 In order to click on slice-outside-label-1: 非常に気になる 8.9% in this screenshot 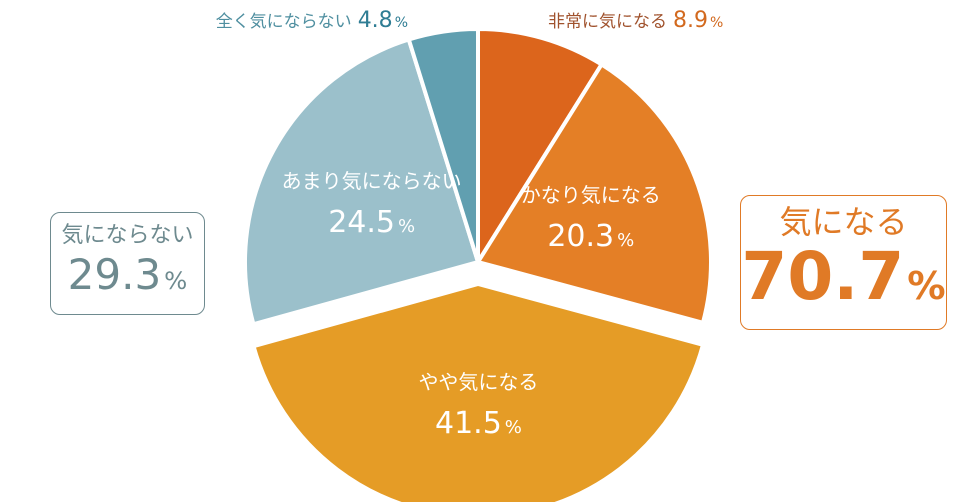, I will do `click(635, 20)`.